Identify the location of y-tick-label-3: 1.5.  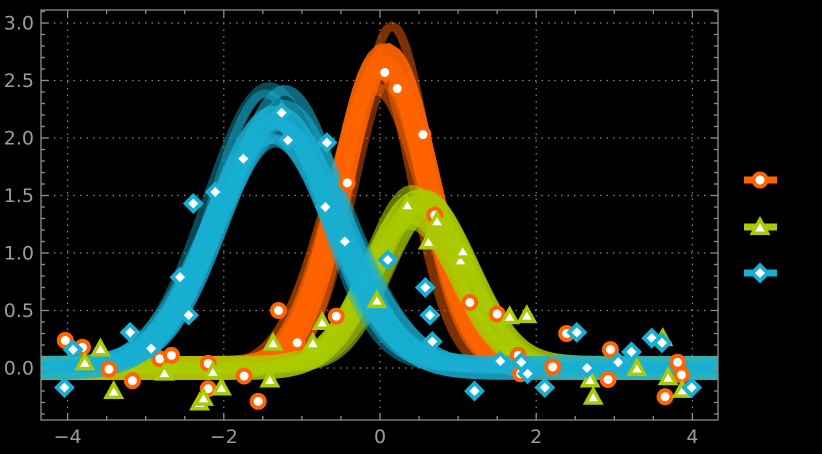
(19, 196).